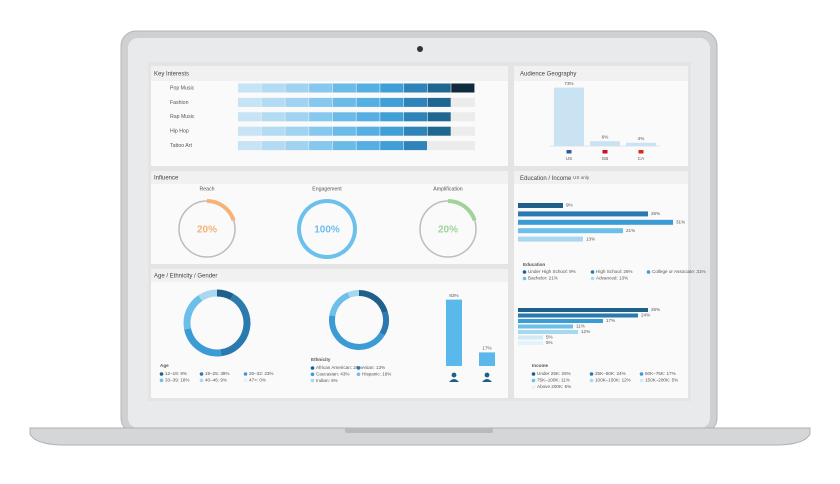 Image resolution: width=840 pixels, height=484 pixels. What do you see at coordinates (166, 179) in the screenshot?
I see `panel-title: Influence` at bounding box center [166, 179].